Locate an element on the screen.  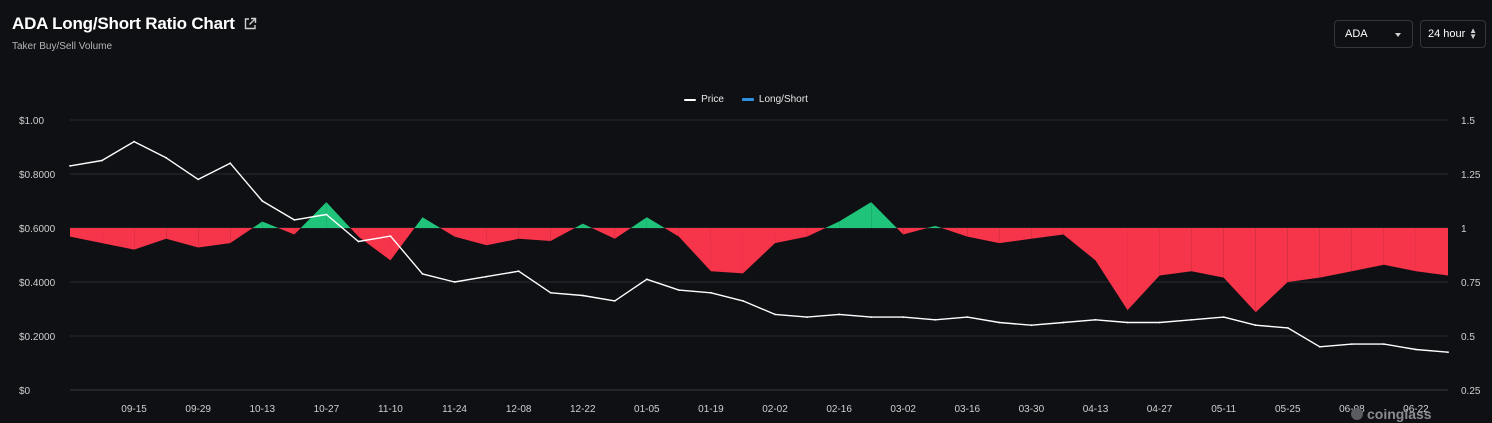
x-tick-label: 05-25 is located at coordinates (1288, 409).